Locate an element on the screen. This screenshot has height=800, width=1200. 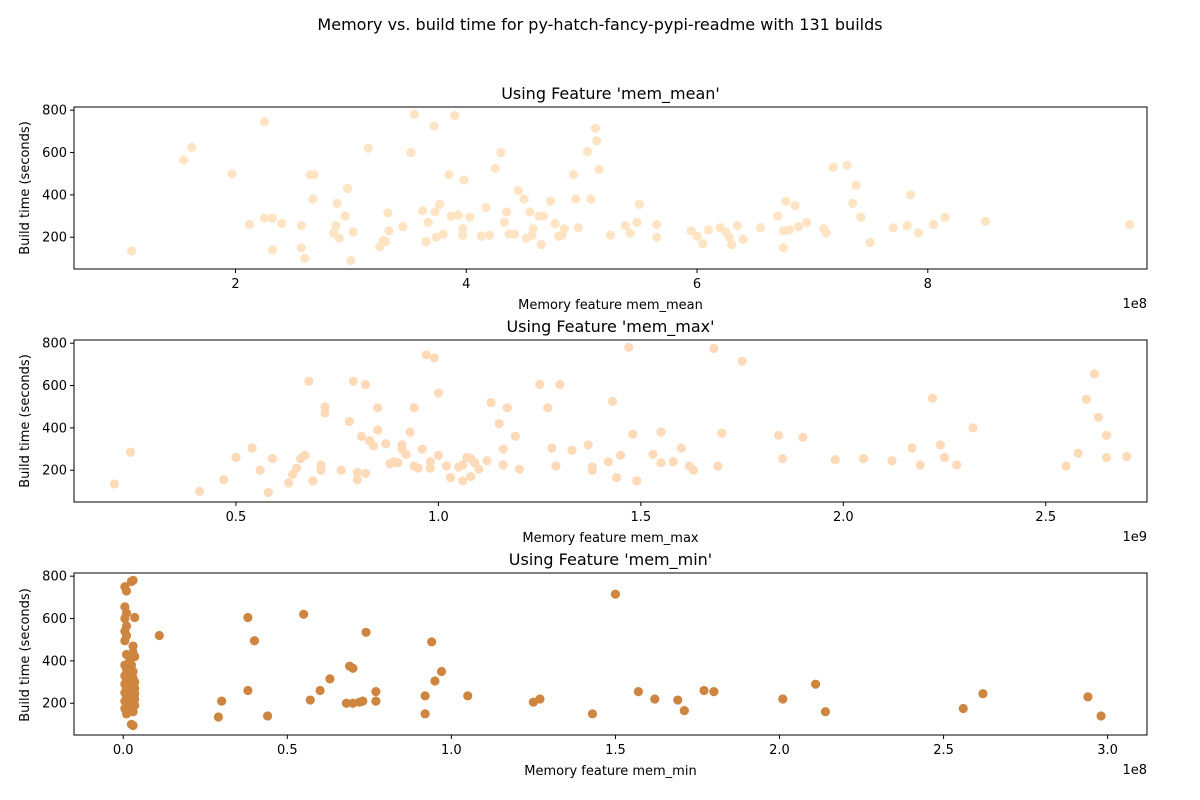
x-tick-label: 1.5 is located at coordinates (615, 750).